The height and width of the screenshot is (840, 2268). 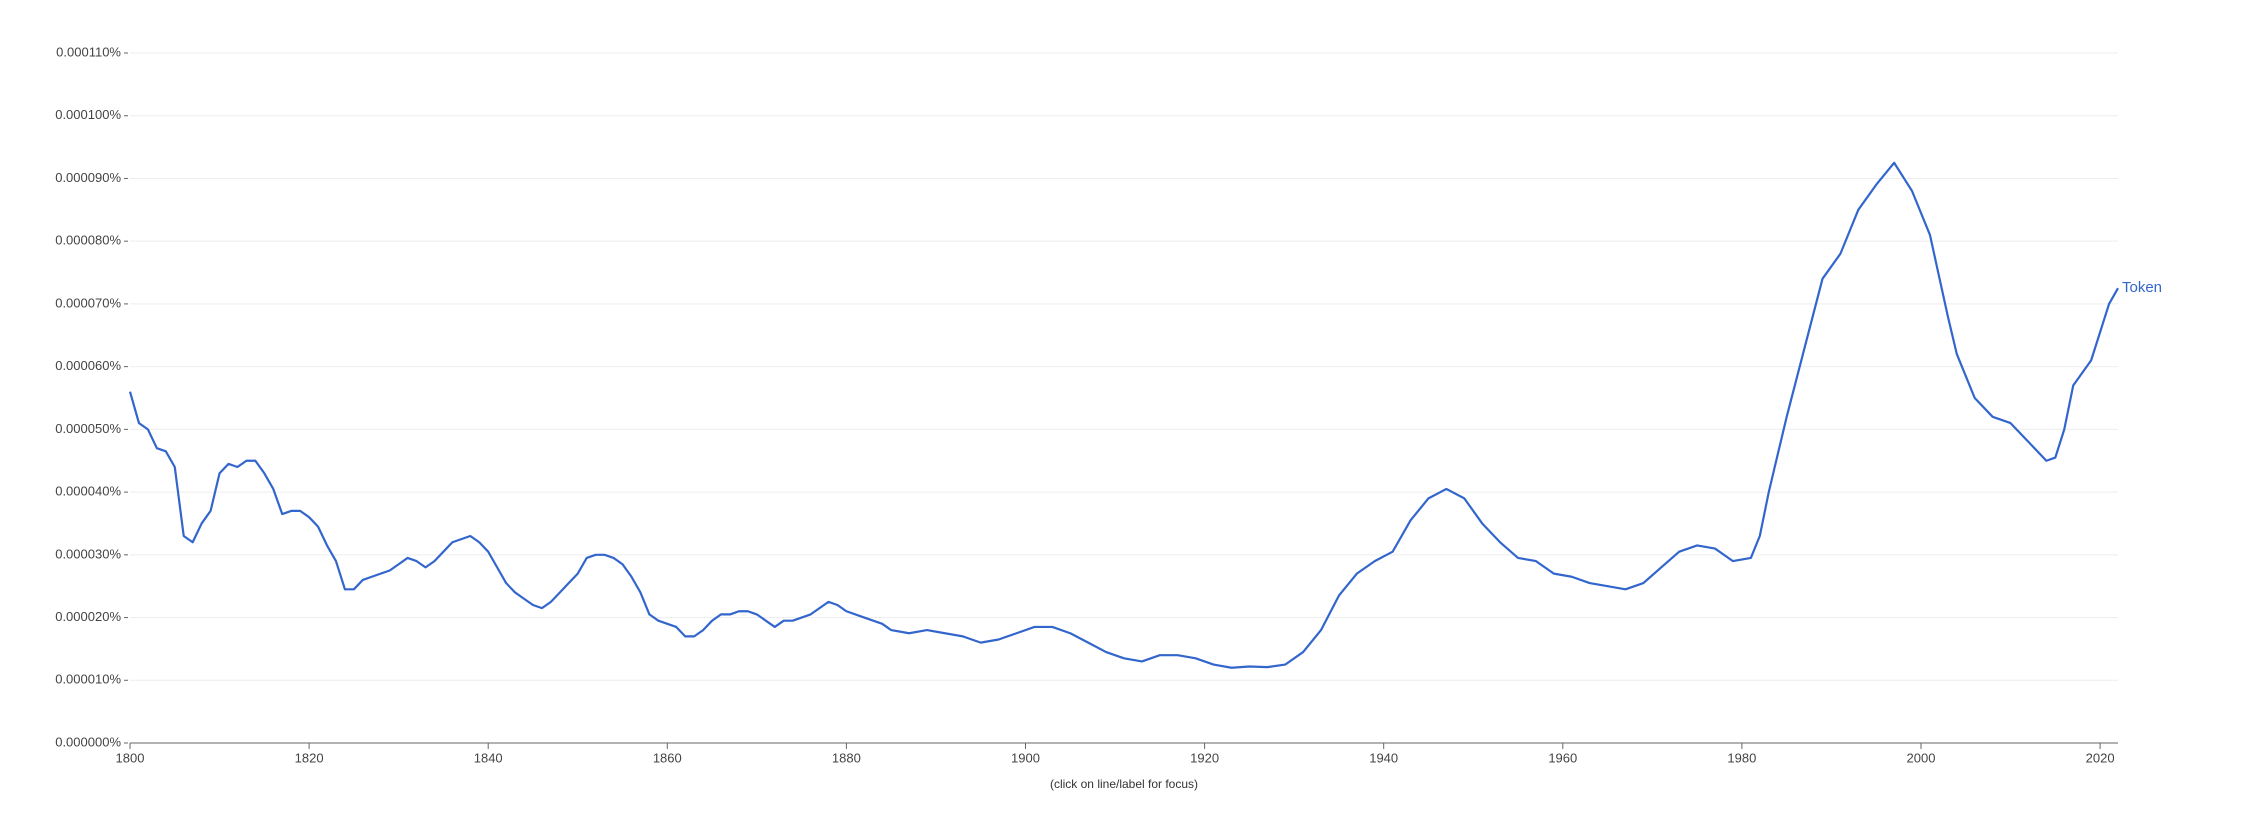 What do you see at coordinates (1921, 757) in the screenshot?
I see `x-tick-label: 2000` at bounding box center [1921, 757].